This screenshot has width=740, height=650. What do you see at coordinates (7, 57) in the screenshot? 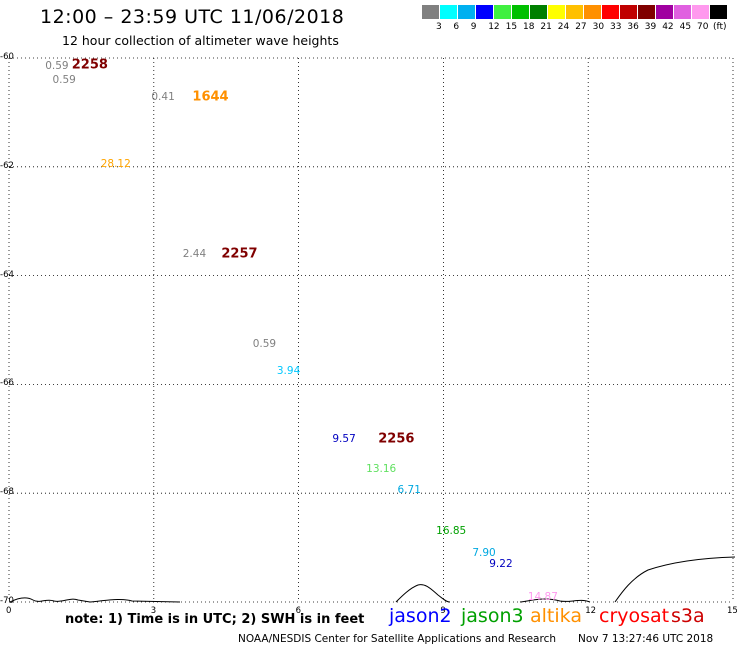
I see `latitude-label: -60` at bounding box center [7, 57].